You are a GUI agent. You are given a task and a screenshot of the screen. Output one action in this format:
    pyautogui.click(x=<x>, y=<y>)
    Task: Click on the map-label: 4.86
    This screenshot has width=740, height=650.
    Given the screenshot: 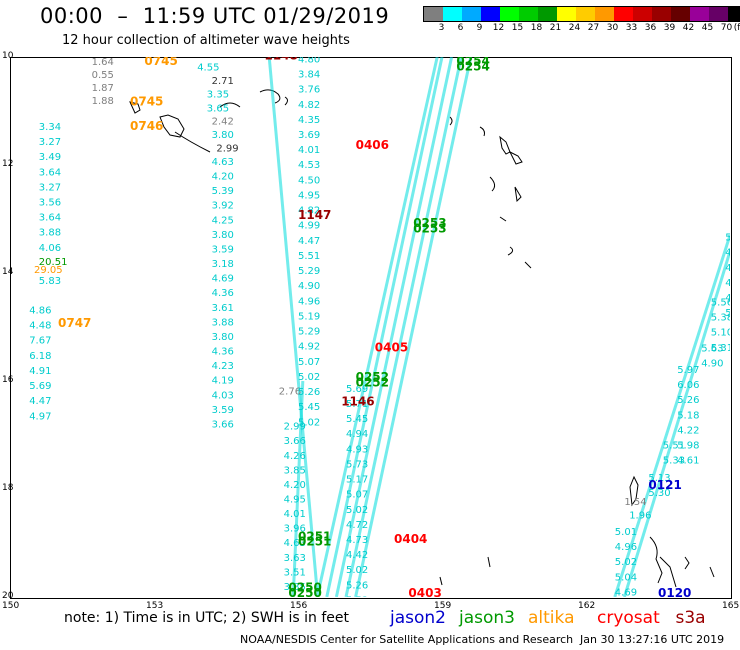 What is the action you would take?
    pyautogui.click(x=40, y=311)
    